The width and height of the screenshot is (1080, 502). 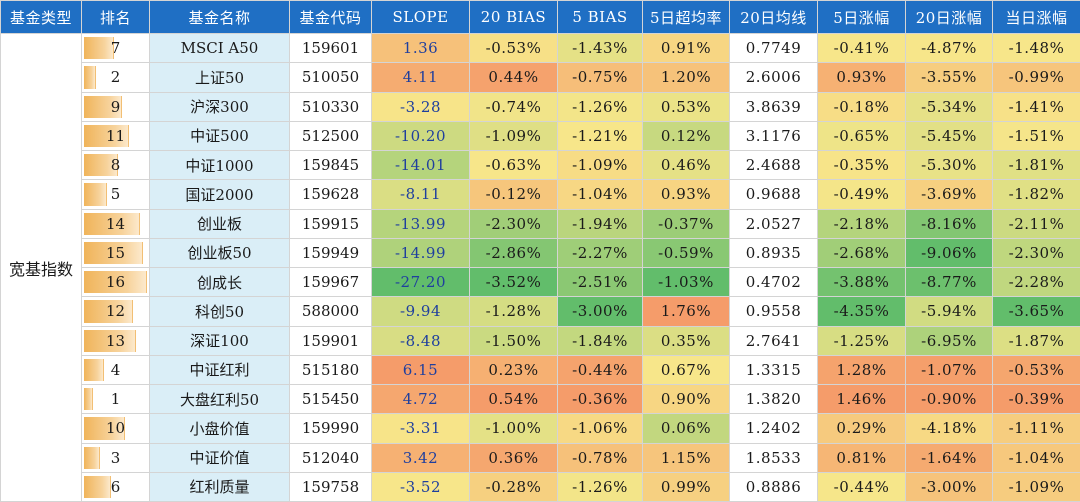 I want to click on excess5-cell: 1.15%, so click(x=686, y=457).